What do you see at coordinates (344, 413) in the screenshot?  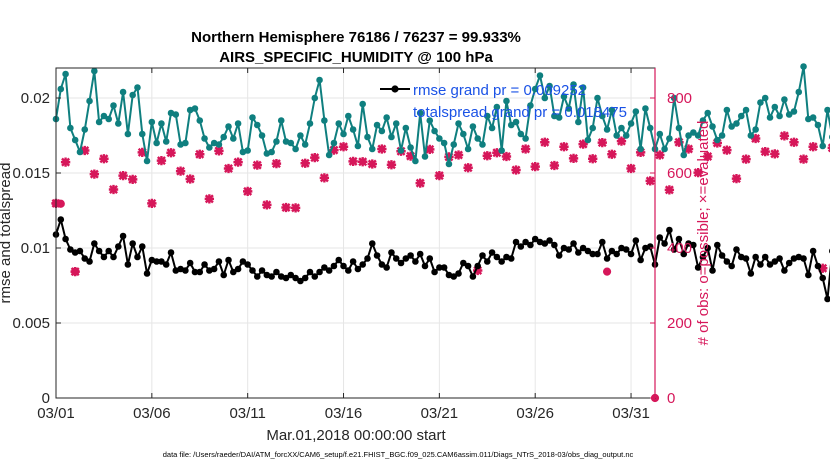 I see `x-tick-label: 03/16` at bounding box center [344, 413].